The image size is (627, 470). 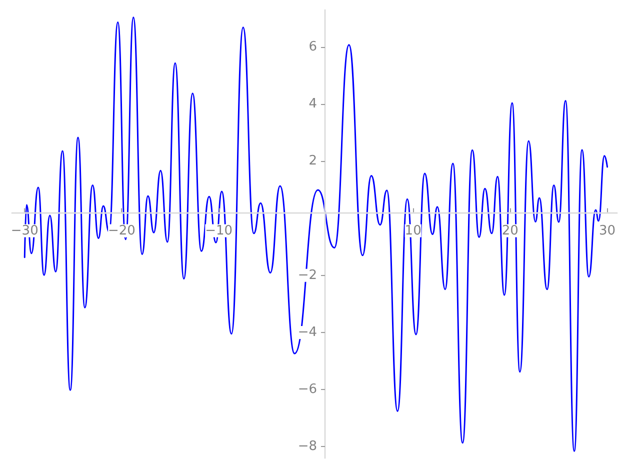 What do you see at coordinates (307, 275) in the screenshot?
I see `y-tick-label: −2` at bounding box center [307, 275].